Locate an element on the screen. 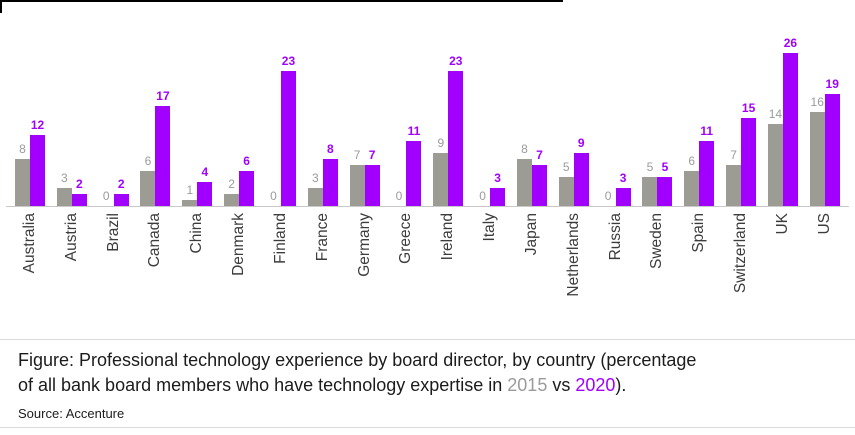 Image resolution: width=855 pixels, height=435 pixels. value-label-2020: 15 is located at coordinates (748, 108).